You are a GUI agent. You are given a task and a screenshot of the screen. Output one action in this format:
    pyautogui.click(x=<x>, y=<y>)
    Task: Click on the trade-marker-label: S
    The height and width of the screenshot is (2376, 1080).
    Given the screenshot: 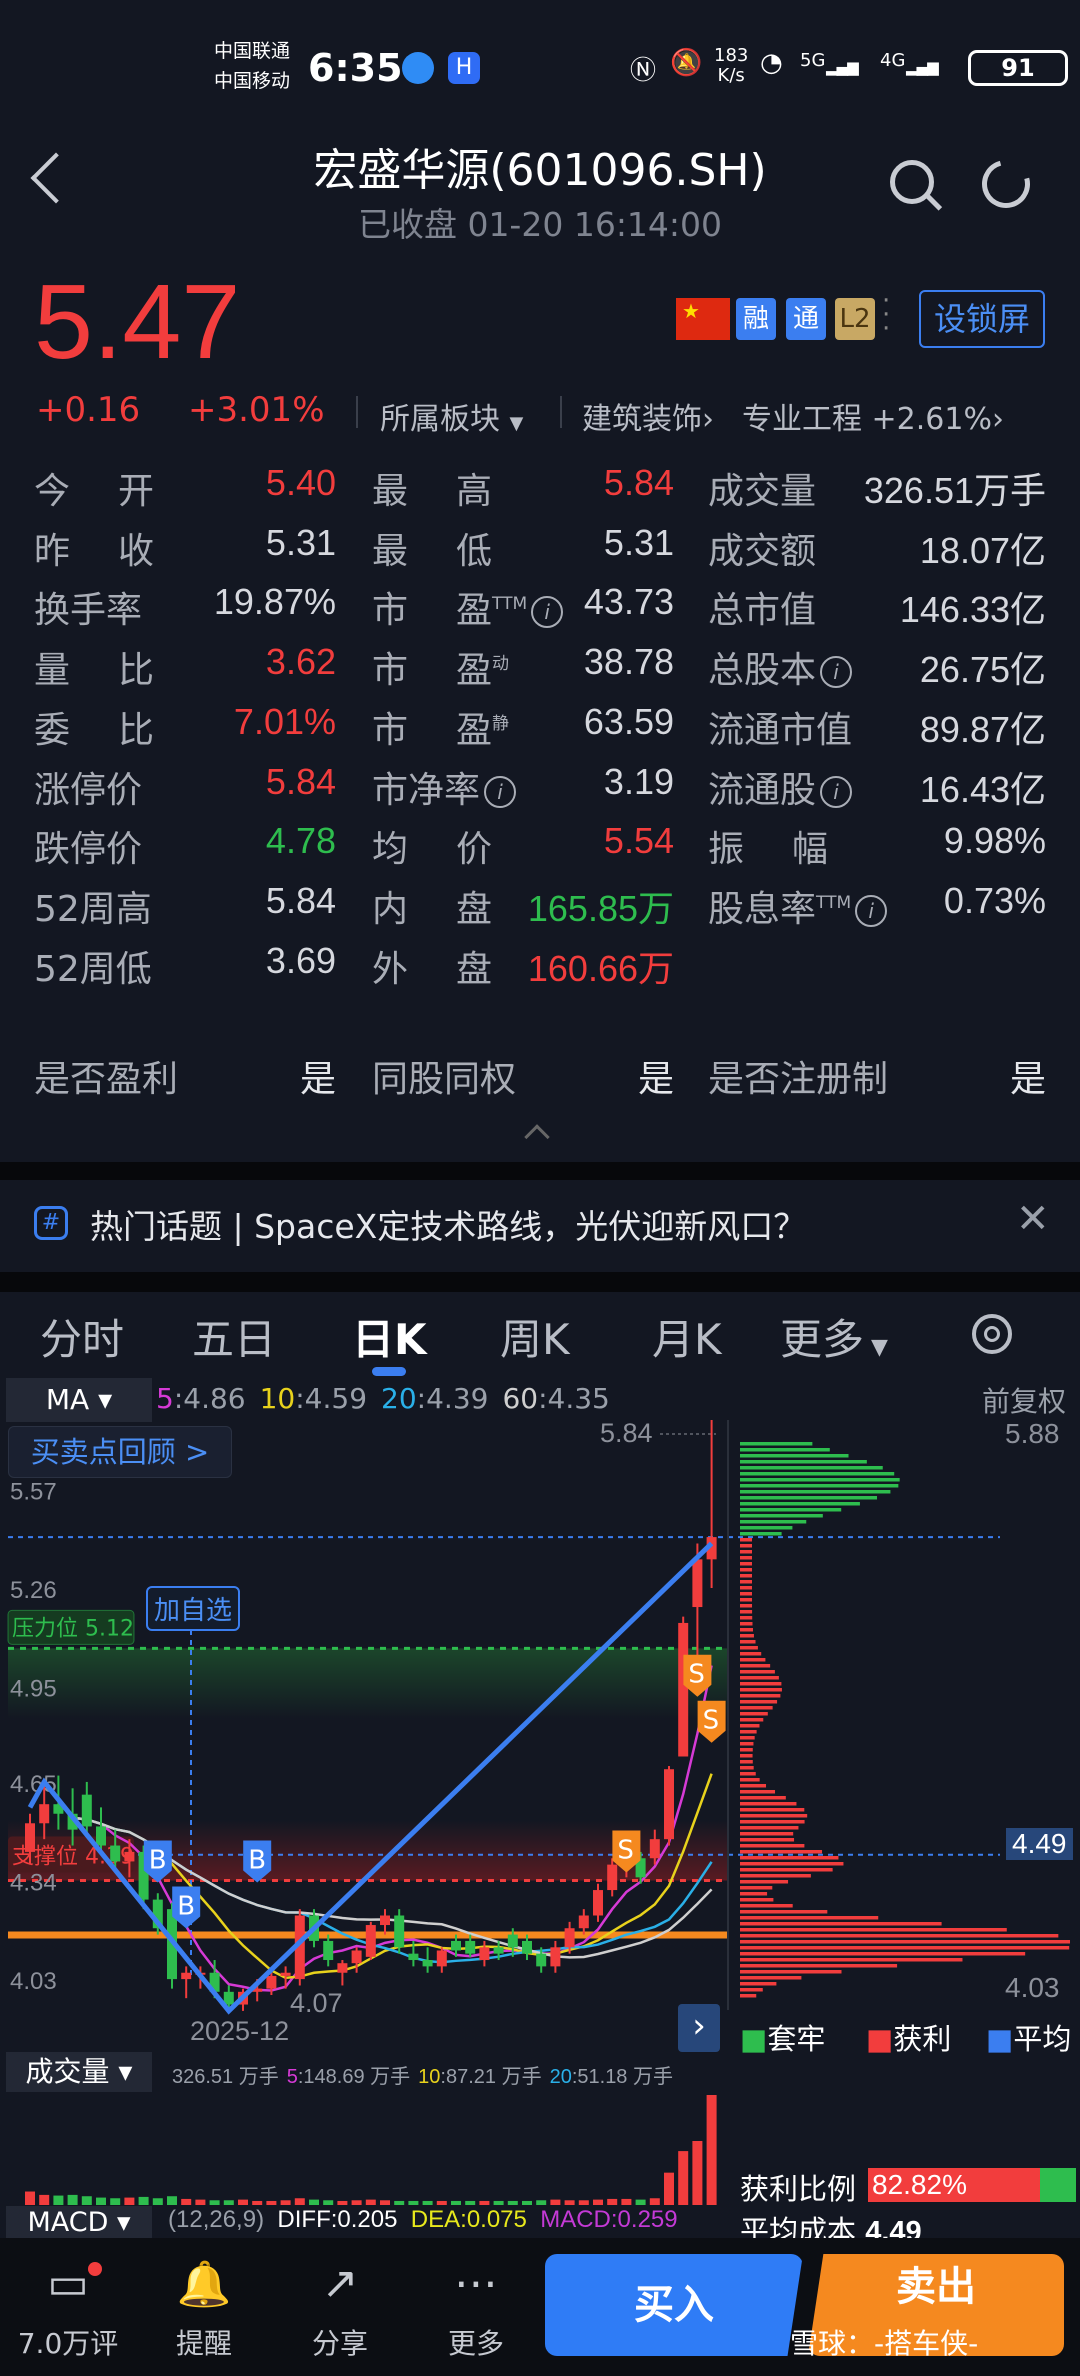 What is the action you would take?
    pyautogui.click(x=696, y=1675)
    